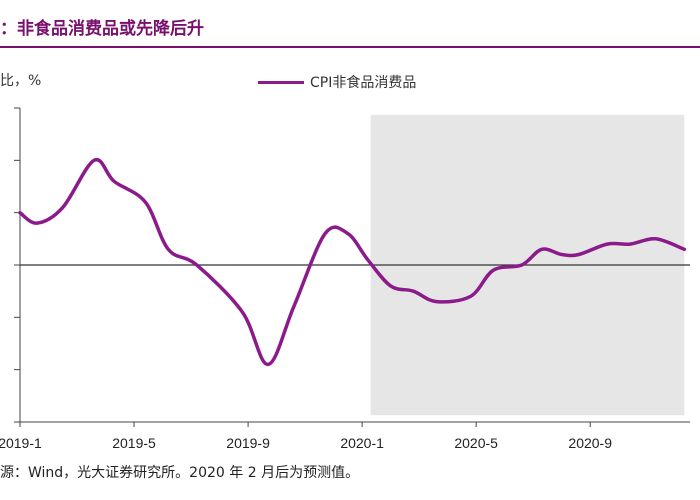  Describe the element at coordinates (134, 443) in the screenshot. I see `x-tick-label: 2019-5` at that location.